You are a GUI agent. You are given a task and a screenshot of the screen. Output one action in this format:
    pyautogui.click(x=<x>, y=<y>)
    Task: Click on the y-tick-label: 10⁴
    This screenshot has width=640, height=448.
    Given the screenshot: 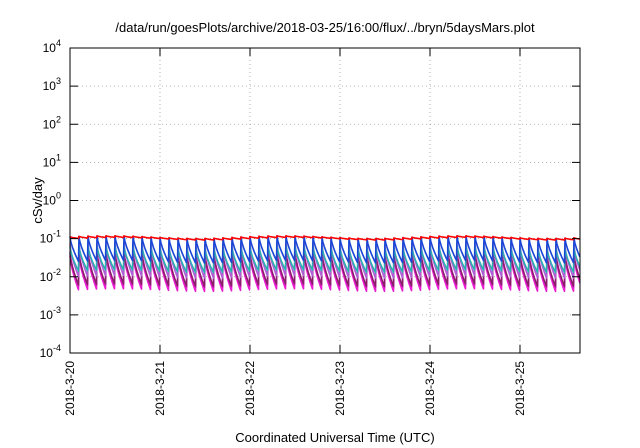 What is the action you would take?
    pyautogui.click(x=52, y=46)
    